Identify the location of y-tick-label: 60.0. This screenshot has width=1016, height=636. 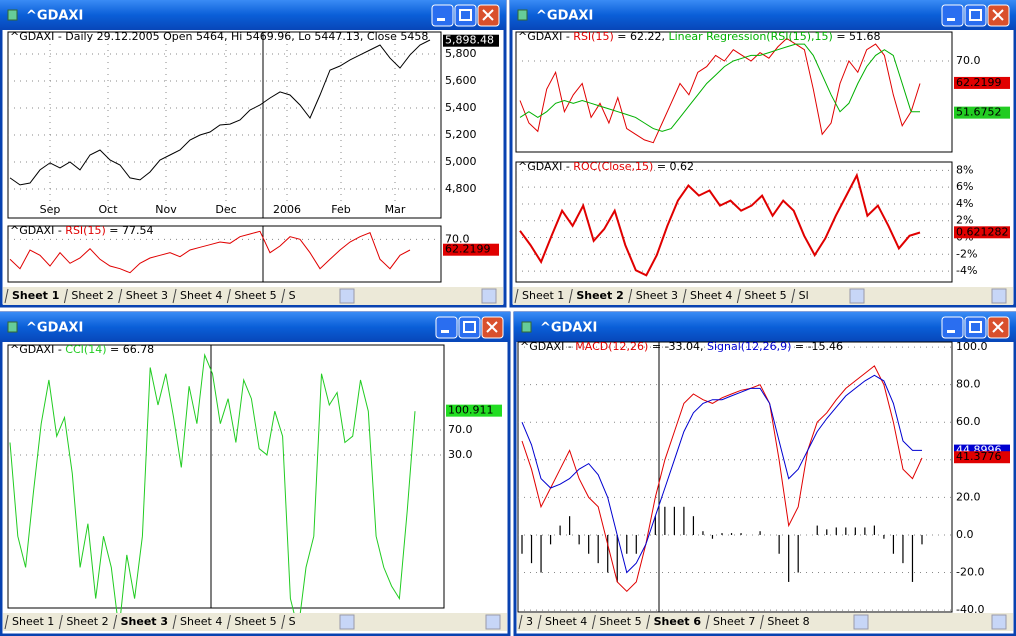
(968, 421).